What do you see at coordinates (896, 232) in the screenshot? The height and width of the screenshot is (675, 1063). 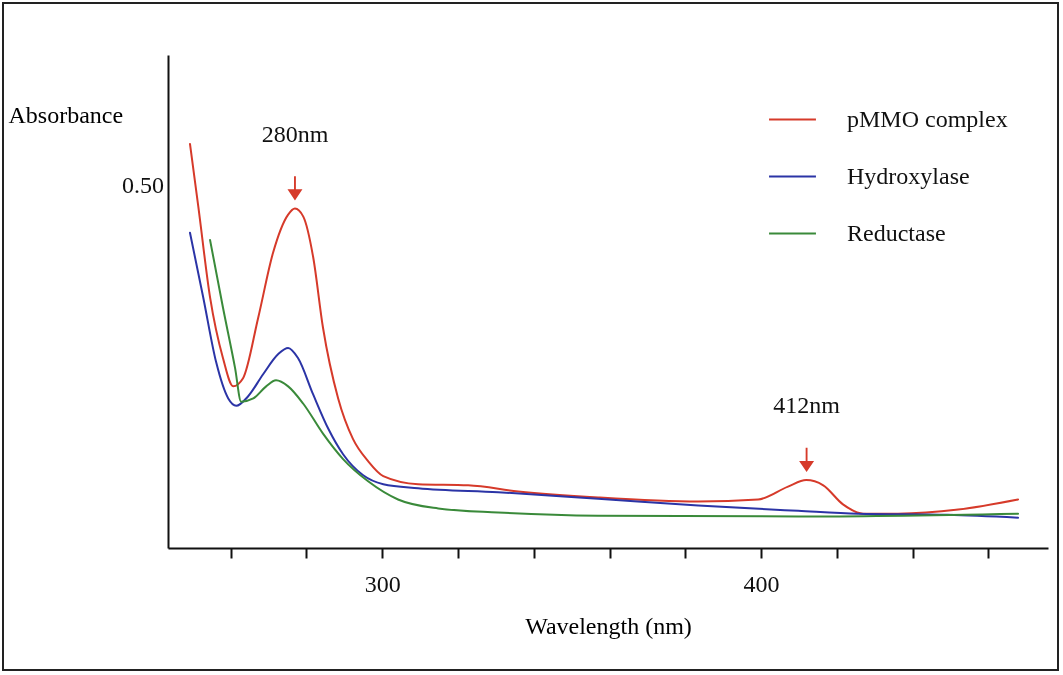 I see `legend-label: Reductase` at bounding box center [896, 232].